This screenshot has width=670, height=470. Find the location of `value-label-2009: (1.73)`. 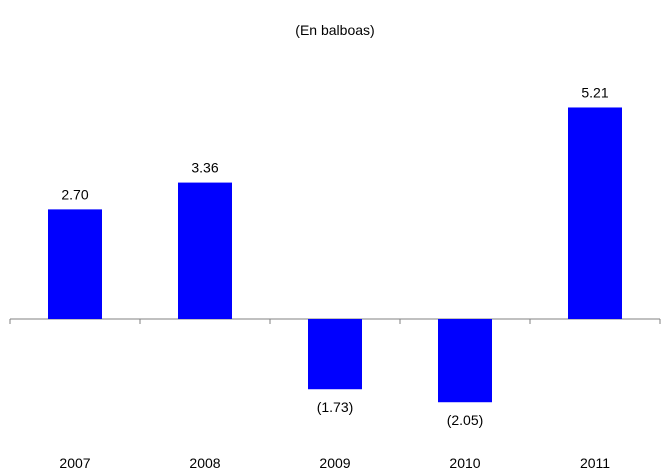

value-label-2009: (1.73) is located at coordinates (335, 407).